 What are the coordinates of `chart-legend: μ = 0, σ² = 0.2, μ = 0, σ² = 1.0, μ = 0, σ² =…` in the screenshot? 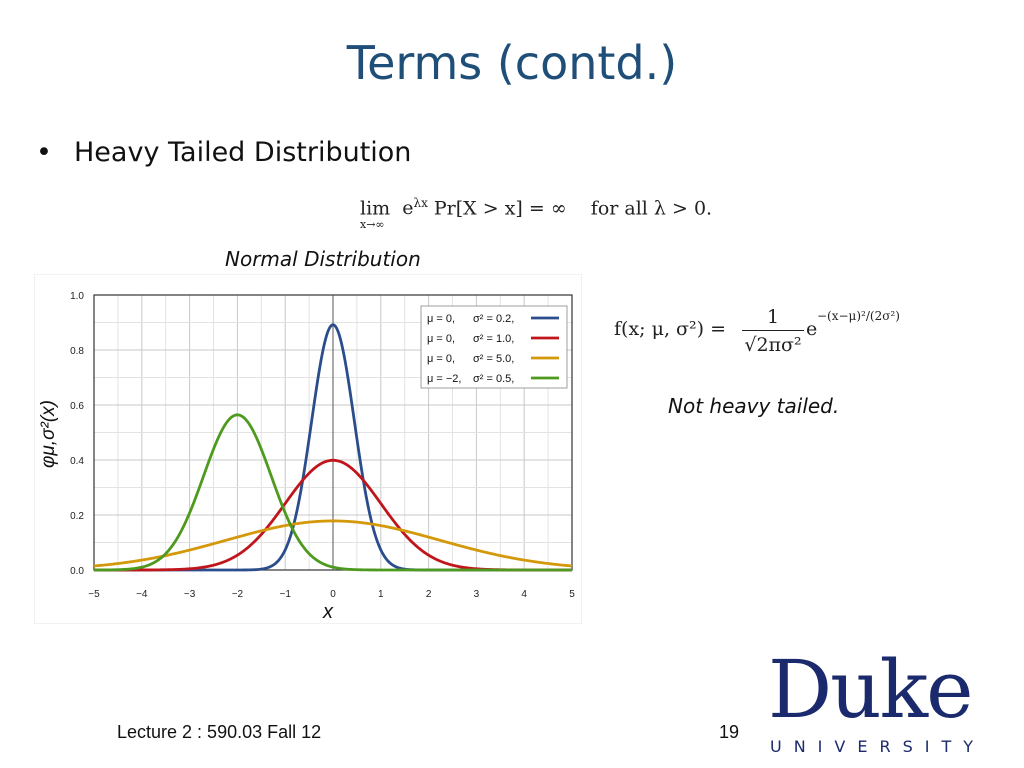 It's located at (494, 347).